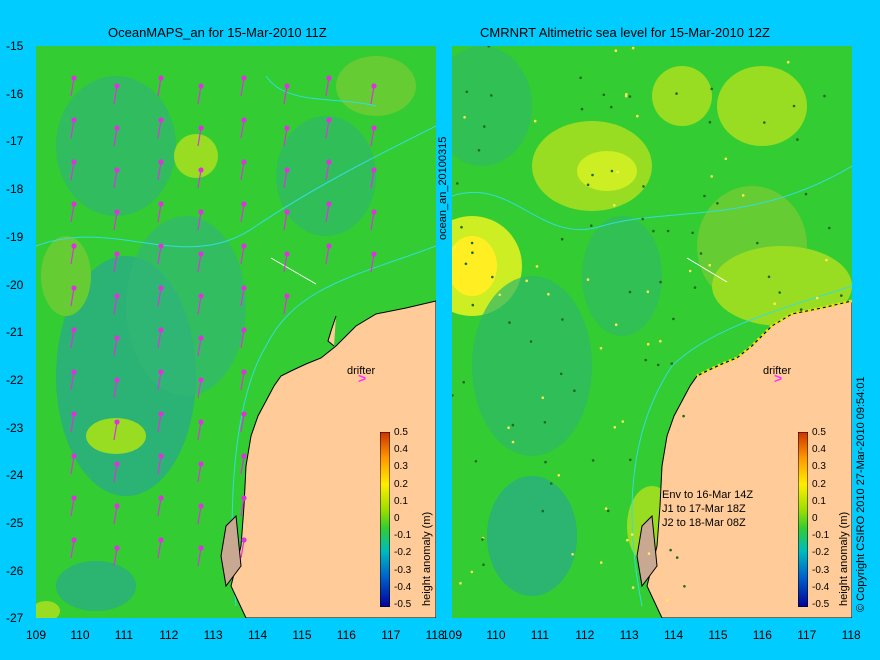  Describe the element at coordinates (403, 536) in the screenshot. I see `colorbar-tick-label: -0.1` at that location.